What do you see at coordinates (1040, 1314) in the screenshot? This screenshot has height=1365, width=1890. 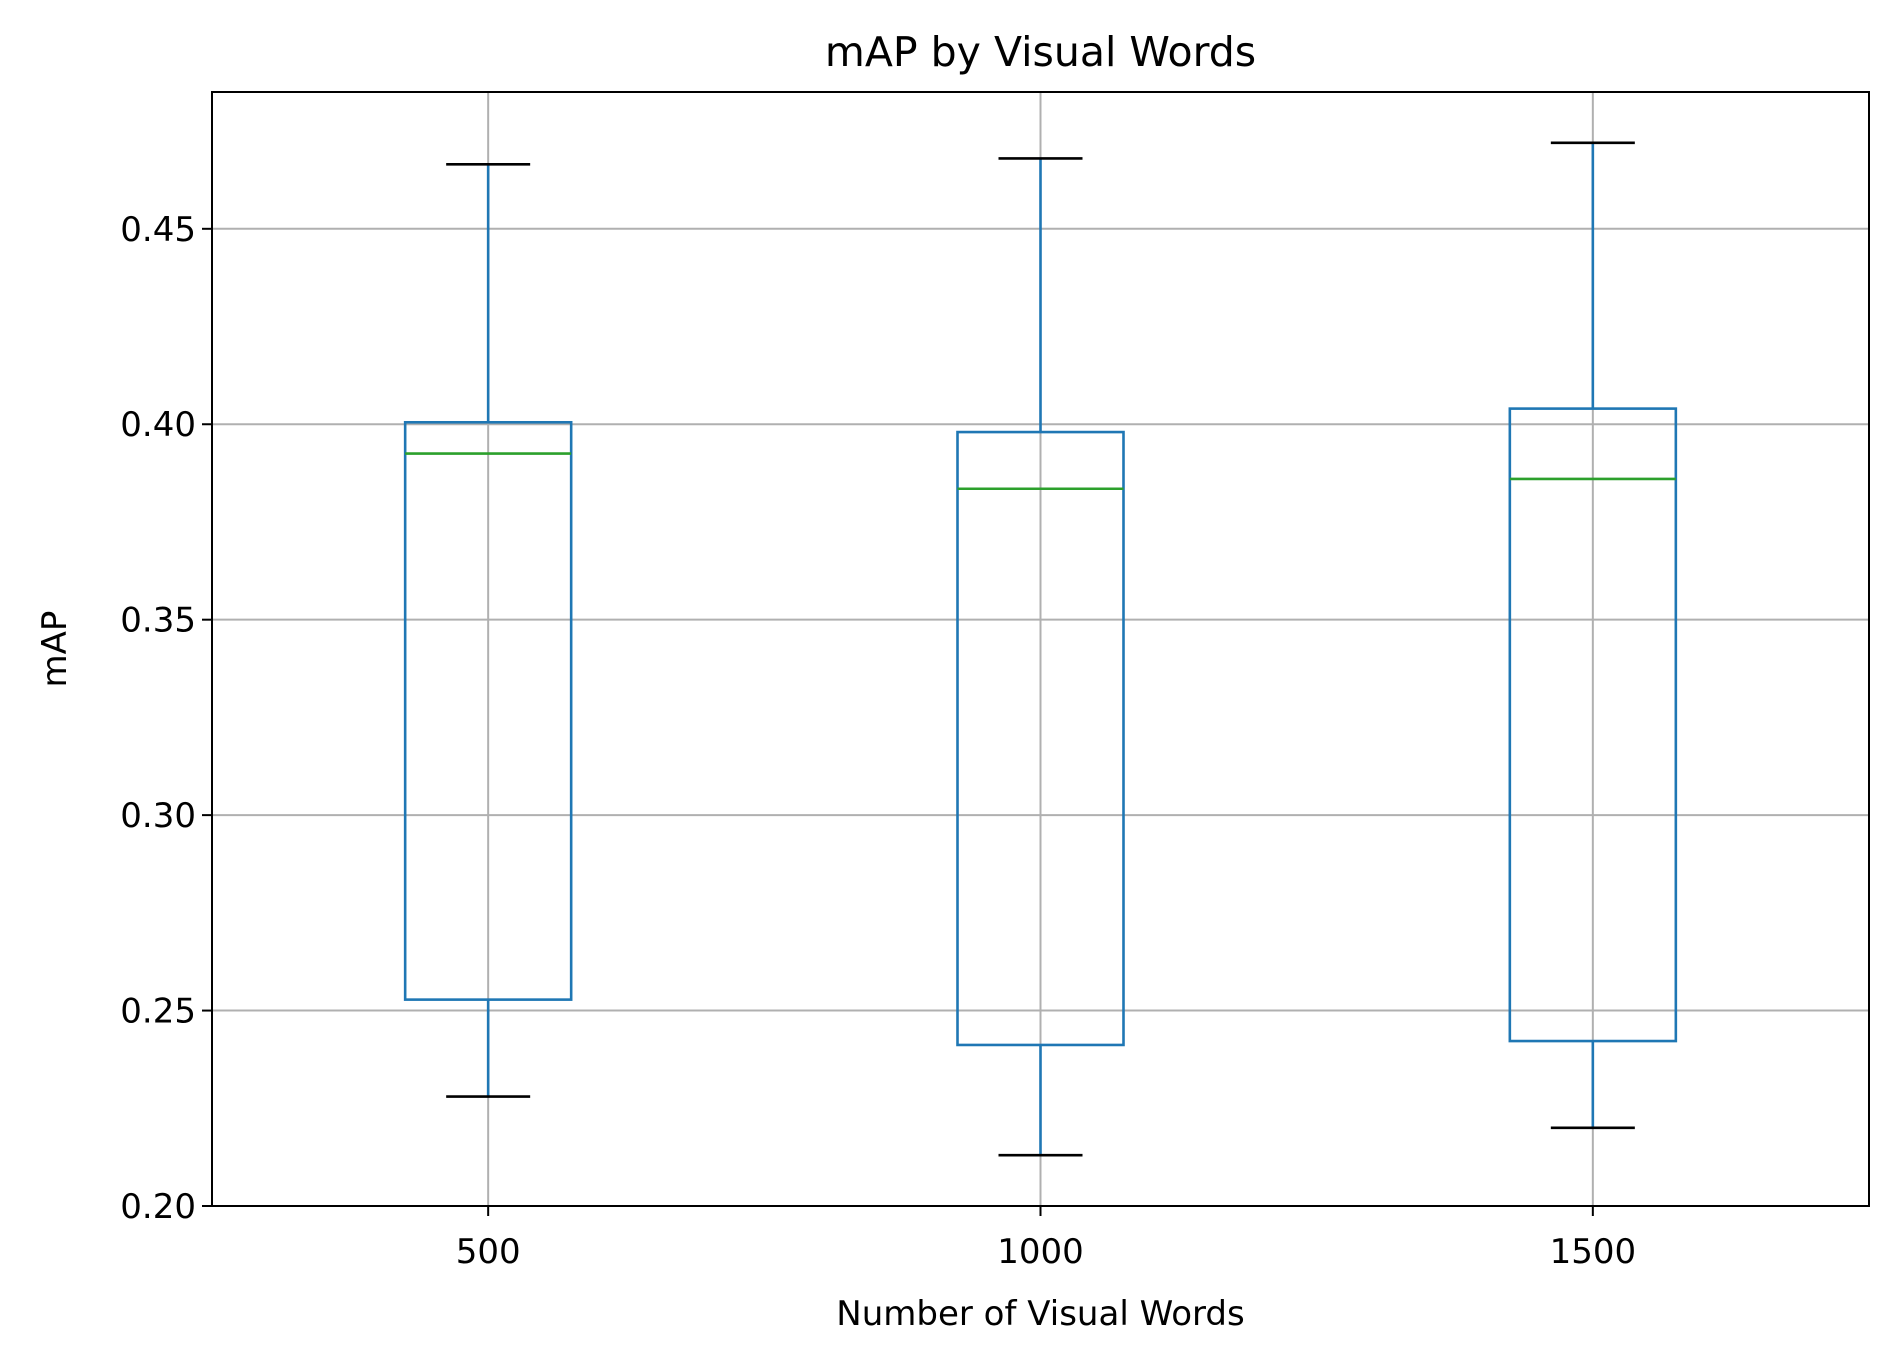 I see `x-axis-label: Number of Visual Words` at bounding box center [1040, 1314].